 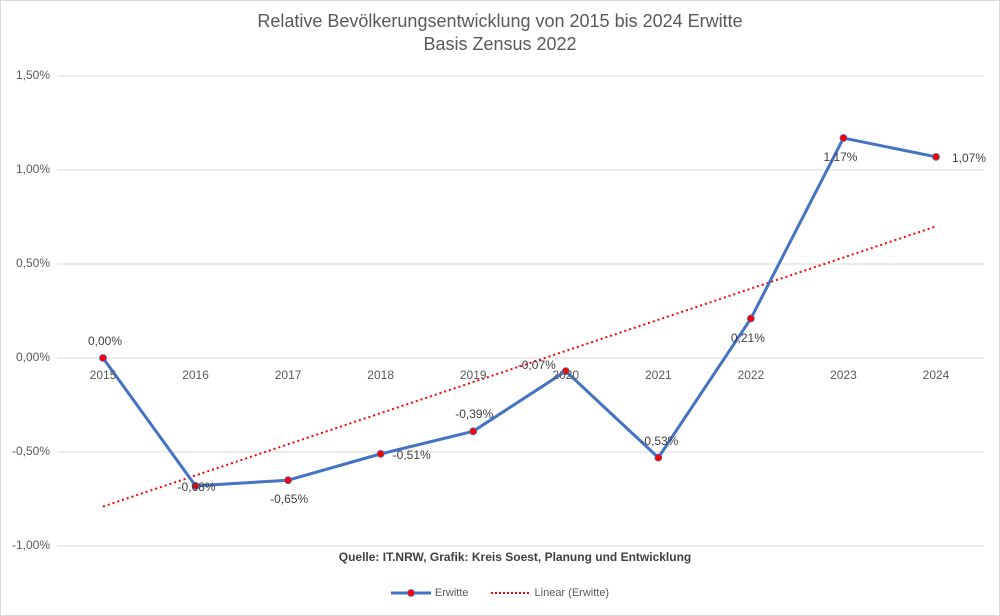 What do you see at coordinates (411, 454) in the screenshot?
I see `data-label: -0,51%` at bounding box center [411, 454].